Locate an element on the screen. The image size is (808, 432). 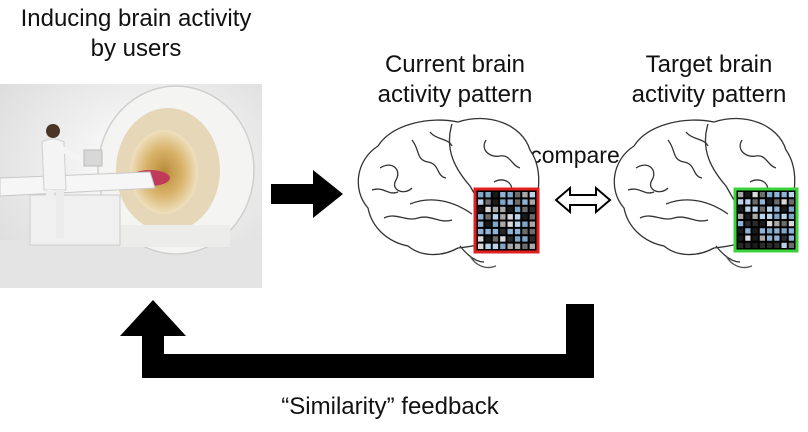
current-pattern-grid is located at coordinates (506, 220).